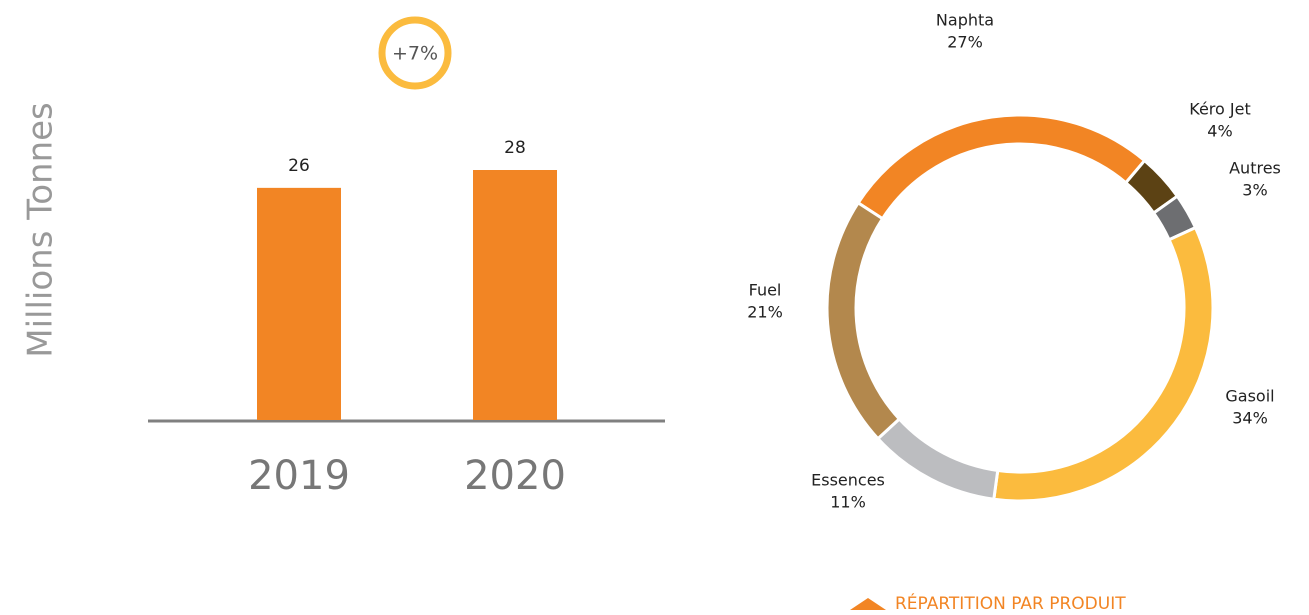  Describe the element at coordinates (299, 476) in the screenshot. I see `x-tick-label: 2019` at that location.